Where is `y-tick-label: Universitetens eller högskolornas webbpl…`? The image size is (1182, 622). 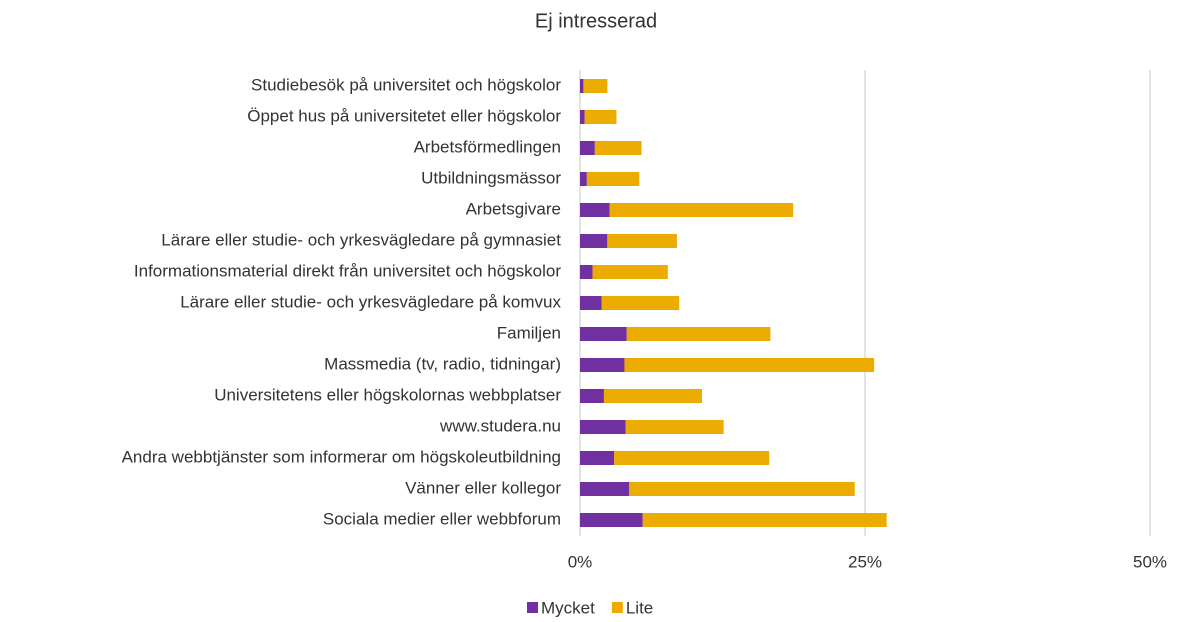
y-tick-label: Universitetens eller högskolornas webbpl… is located at coordinates (387, 394).